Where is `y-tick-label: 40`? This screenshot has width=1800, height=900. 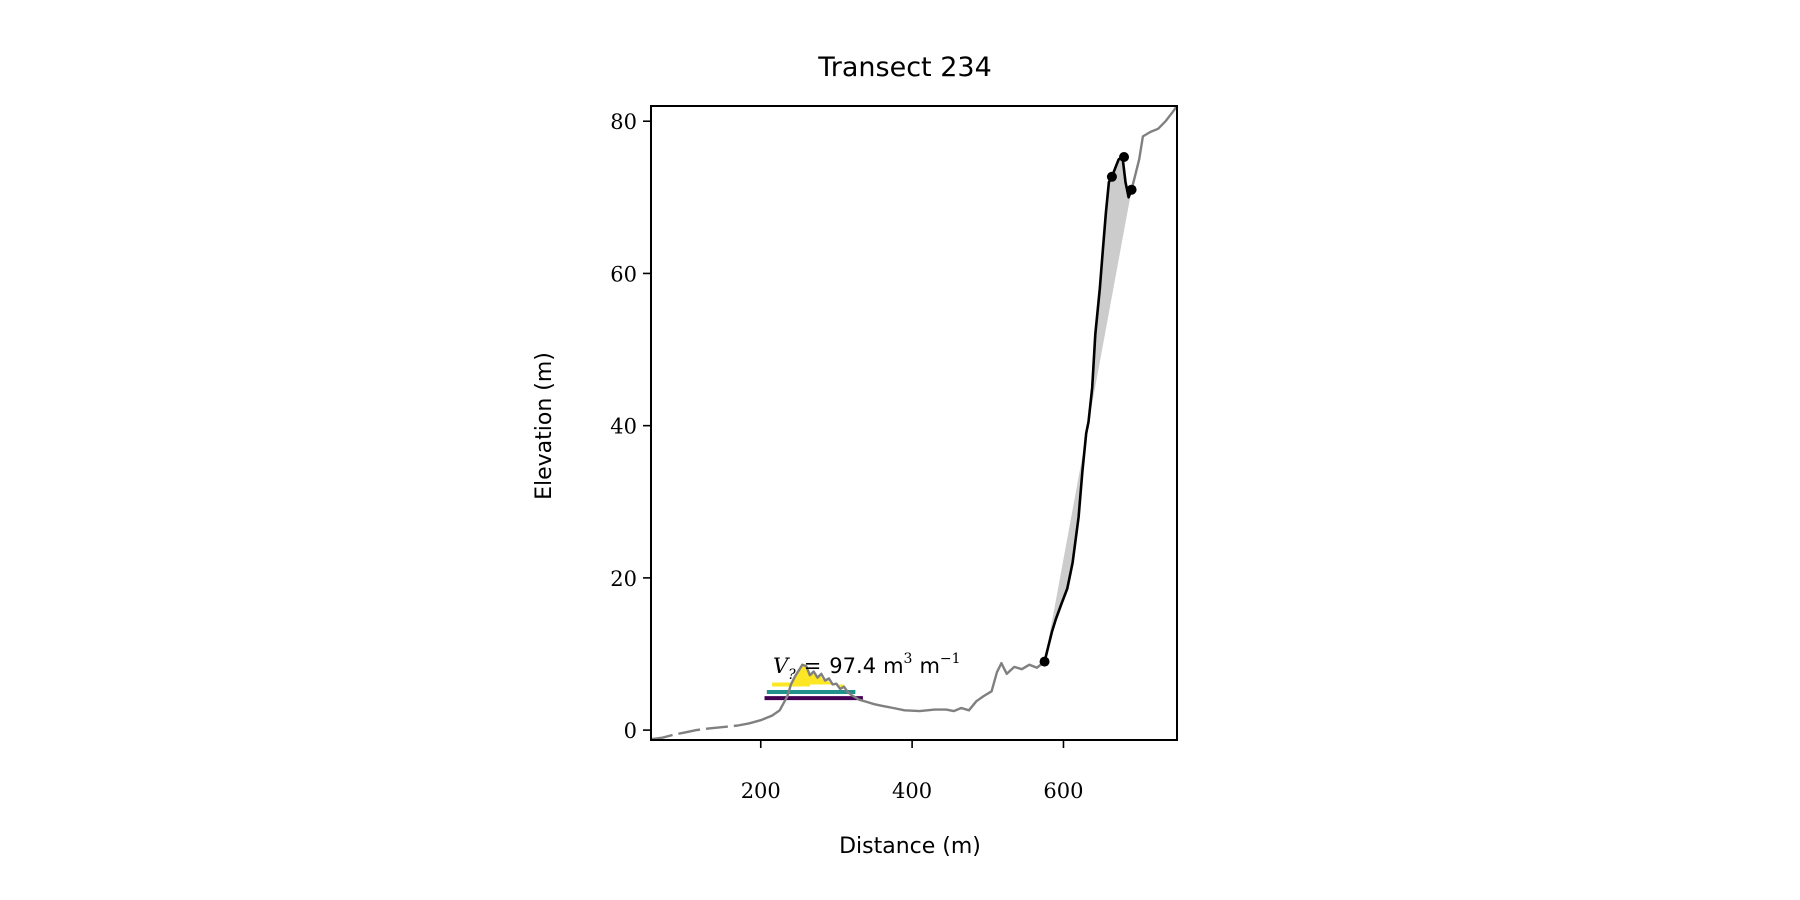
y-tick-label: 40 is located at coordinates (623, 427).